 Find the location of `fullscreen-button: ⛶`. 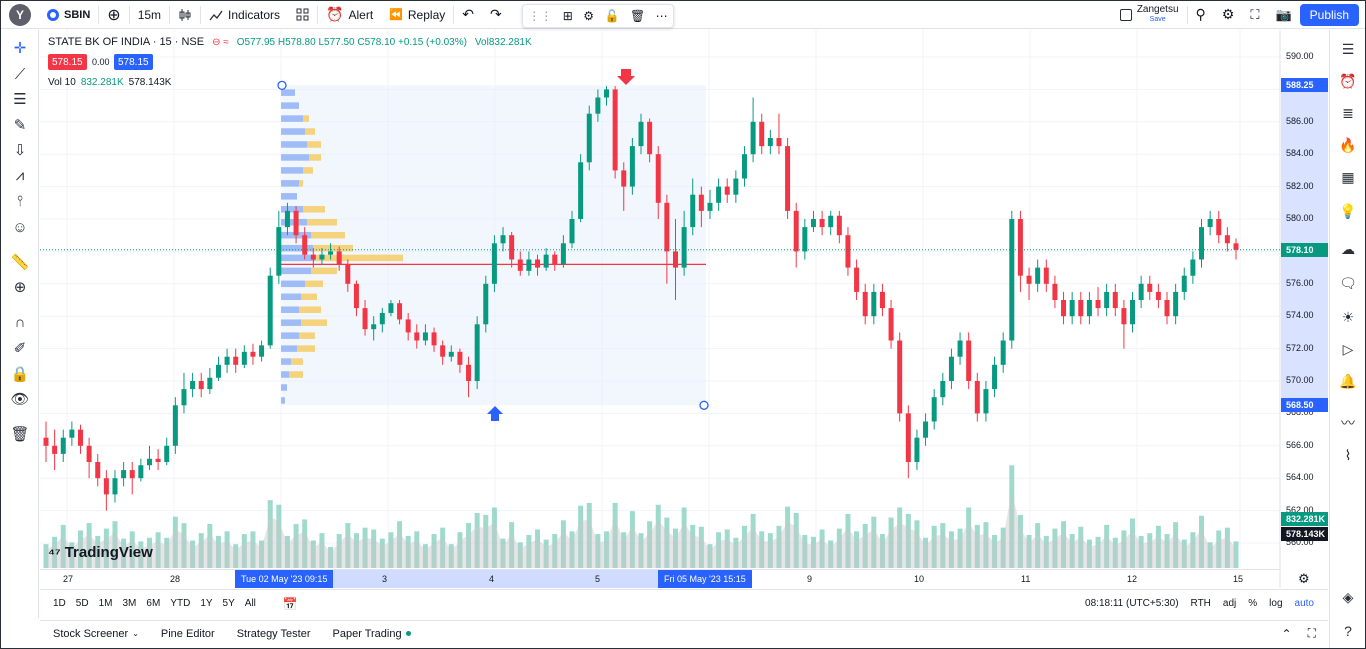

fullscreen-button: ⛶ is located at coordinates (1254, 15).